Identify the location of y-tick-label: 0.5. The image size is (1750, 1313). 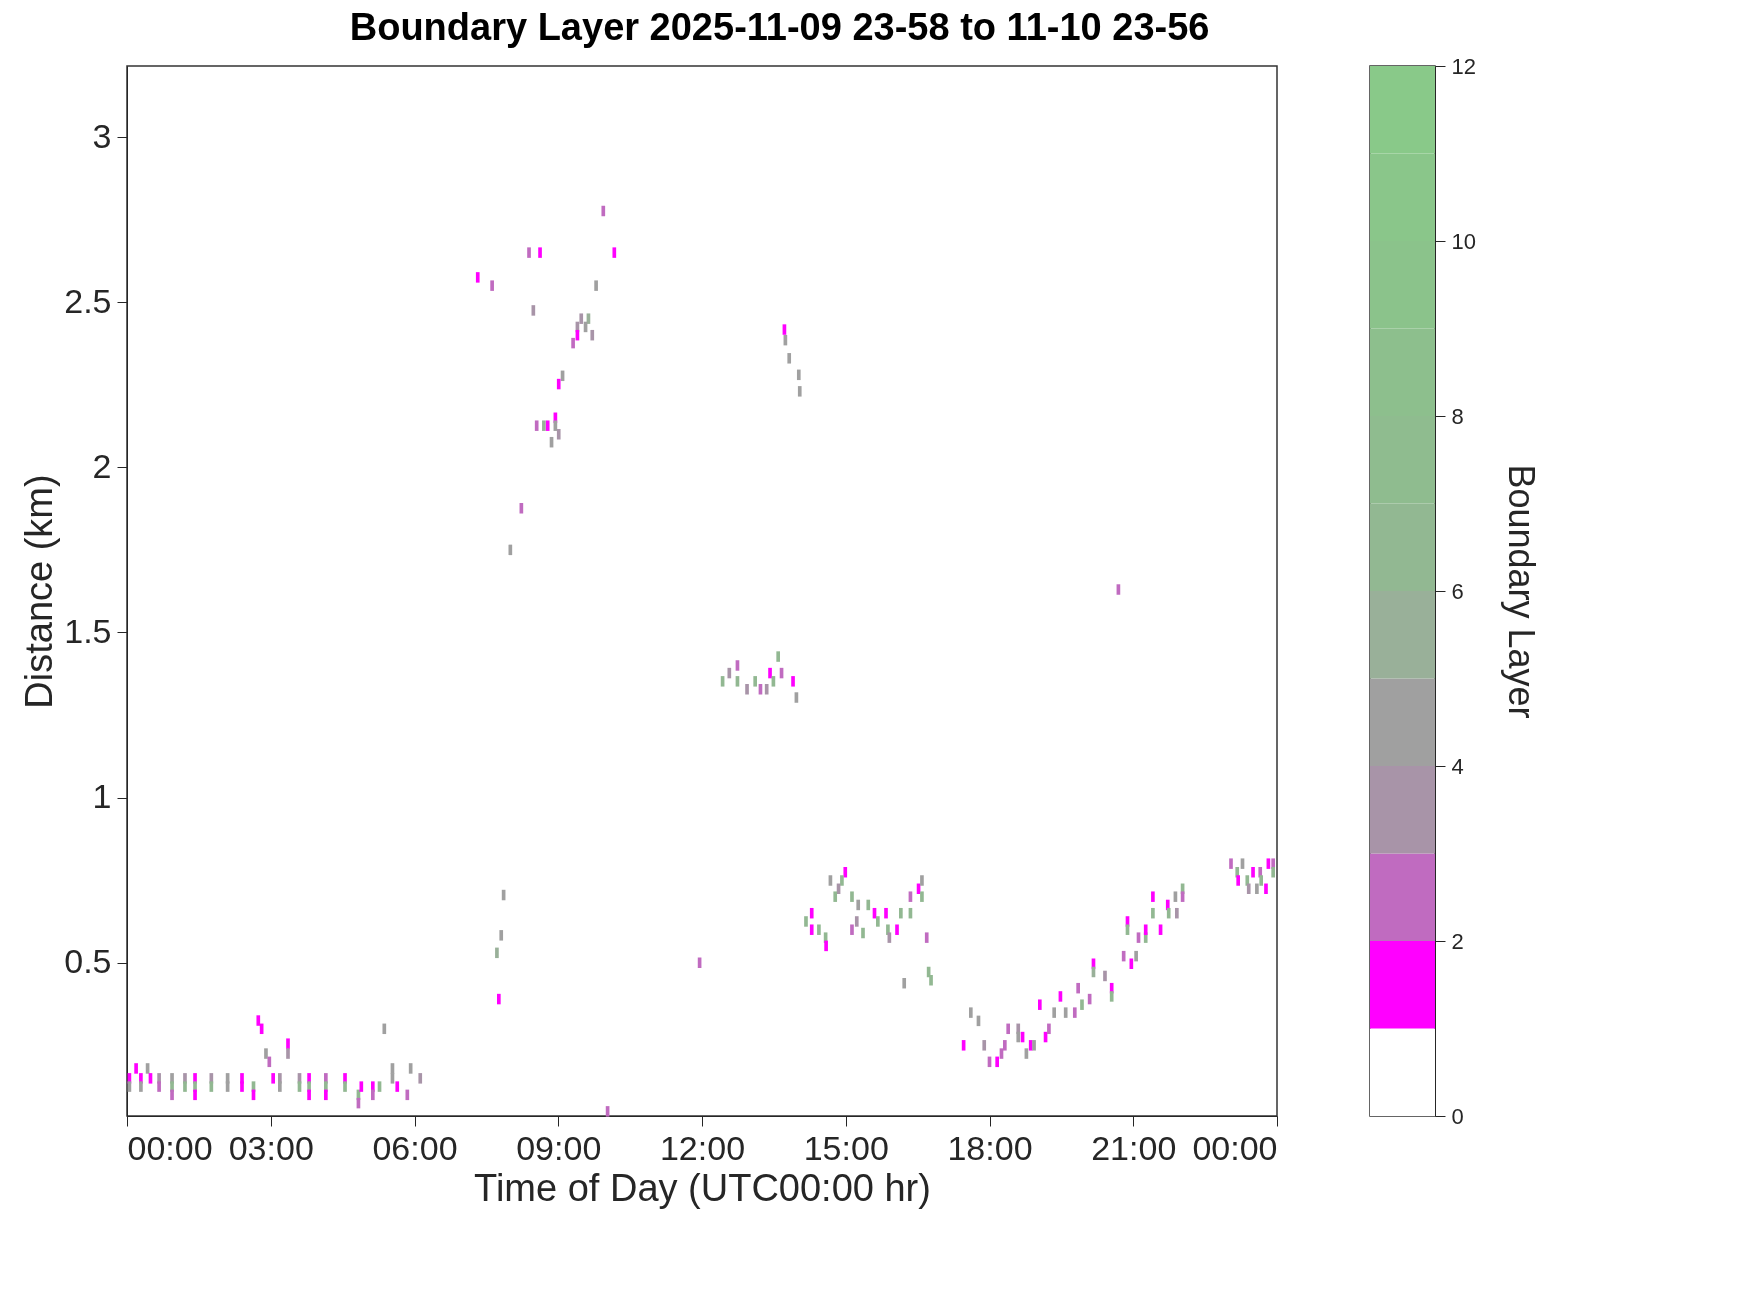
(88, 961).